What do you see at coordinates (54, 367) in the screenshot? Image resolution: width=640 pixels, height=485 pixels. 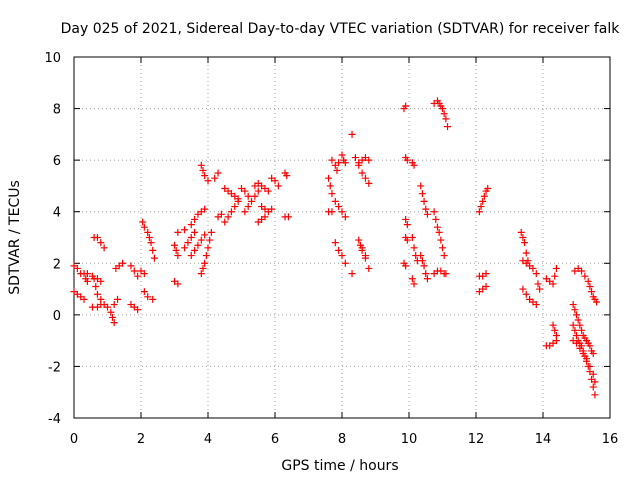 I see `y-tick-label: -2` at bounding box center [54, 367].